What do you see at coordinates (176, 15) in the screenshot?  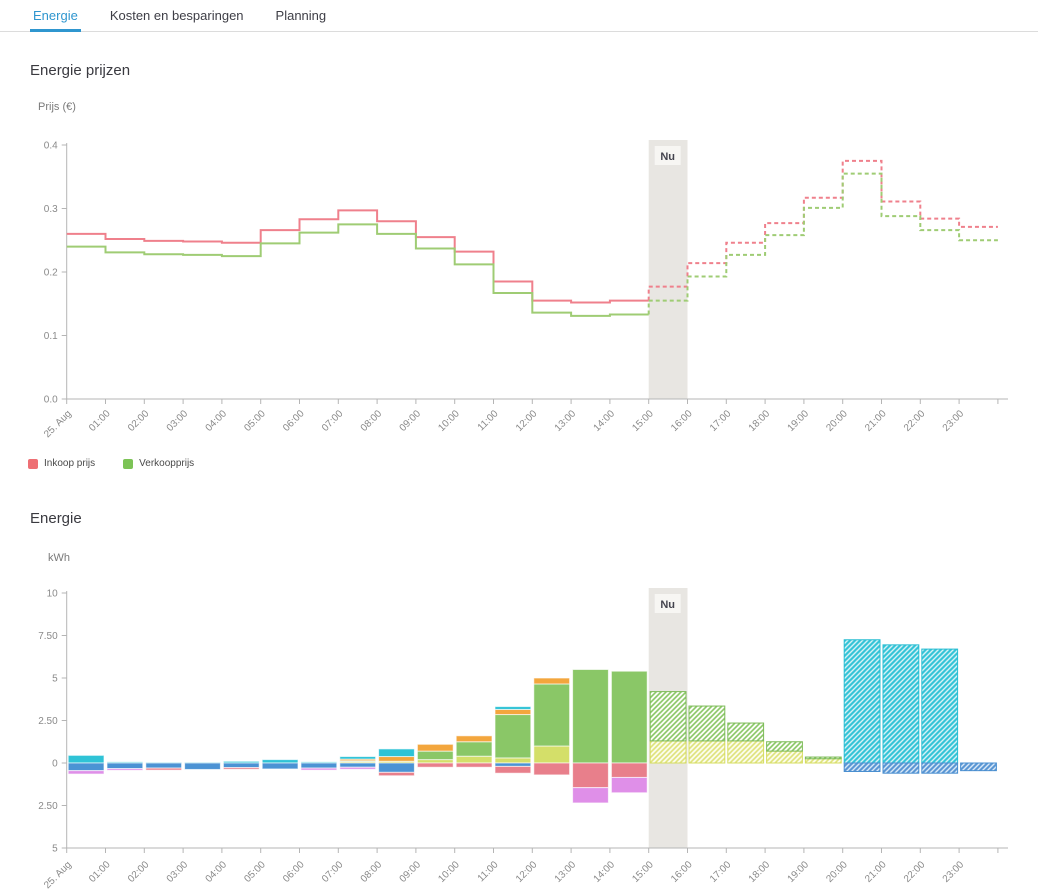 I see `tab-kosten-en-besparingen: Kosten en besparingen` at bounding box center [176, 15].